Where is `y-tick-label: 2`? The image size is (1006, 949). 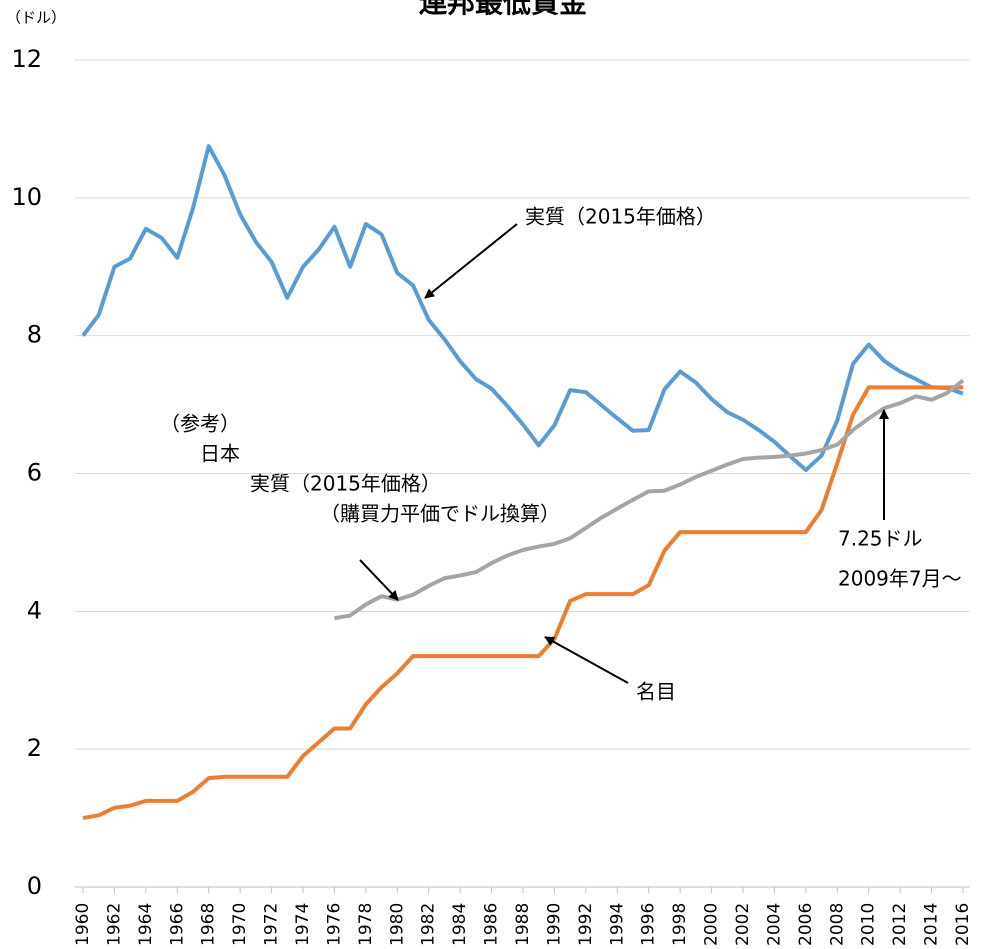 y-tick-label: 2 is located at coordinates (34, 748).